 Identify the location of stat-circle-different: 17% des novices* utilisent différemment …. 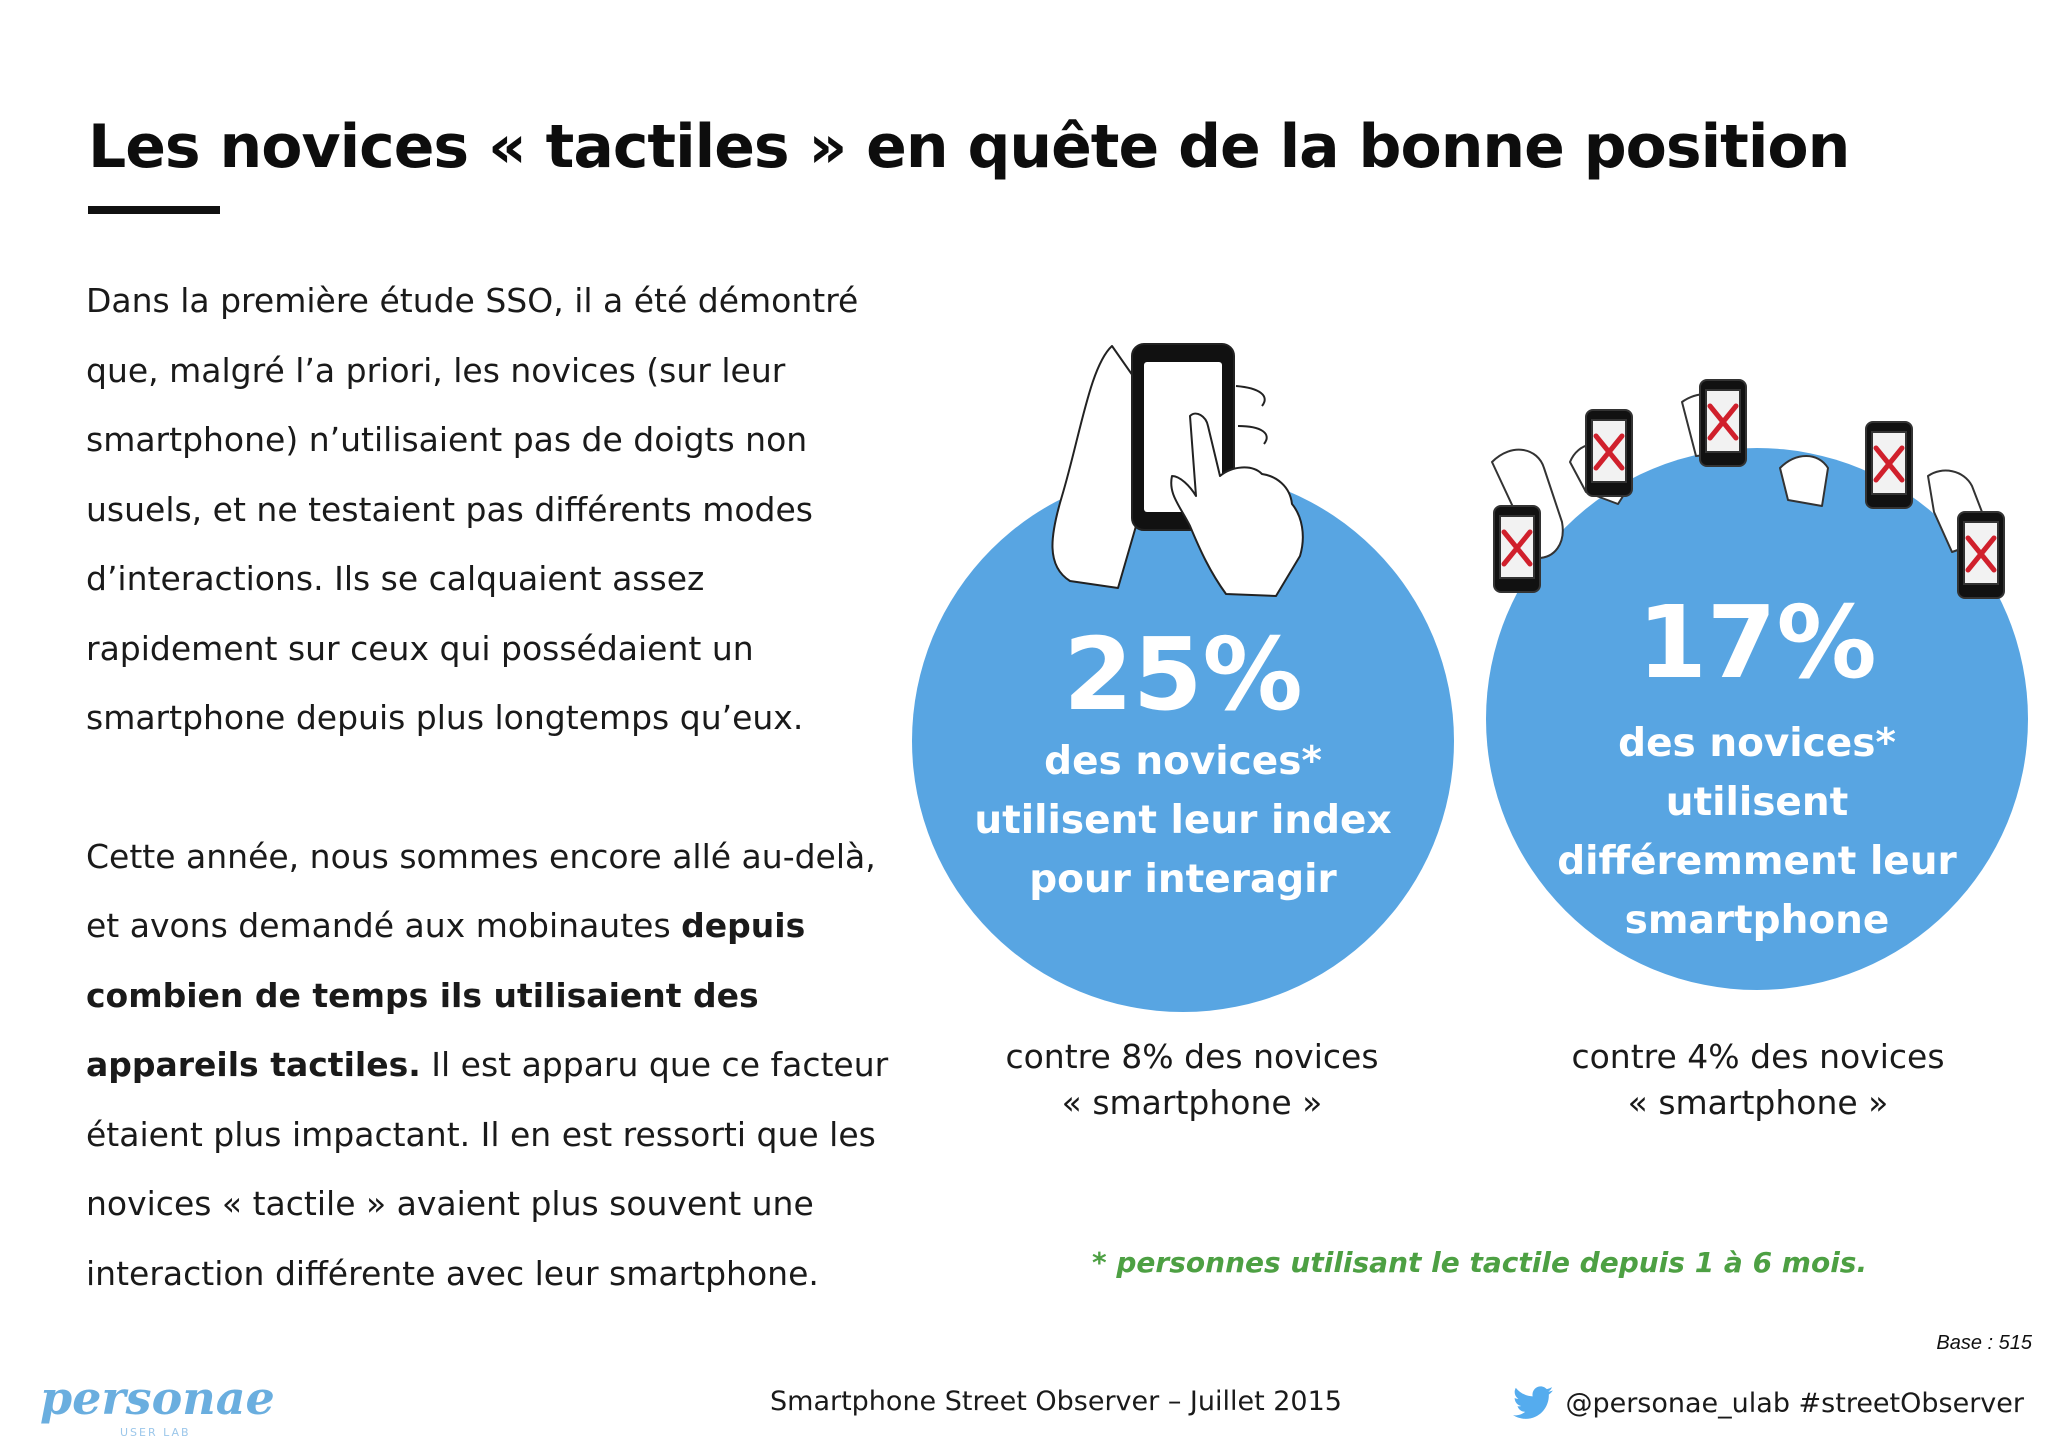
(1757, 719).